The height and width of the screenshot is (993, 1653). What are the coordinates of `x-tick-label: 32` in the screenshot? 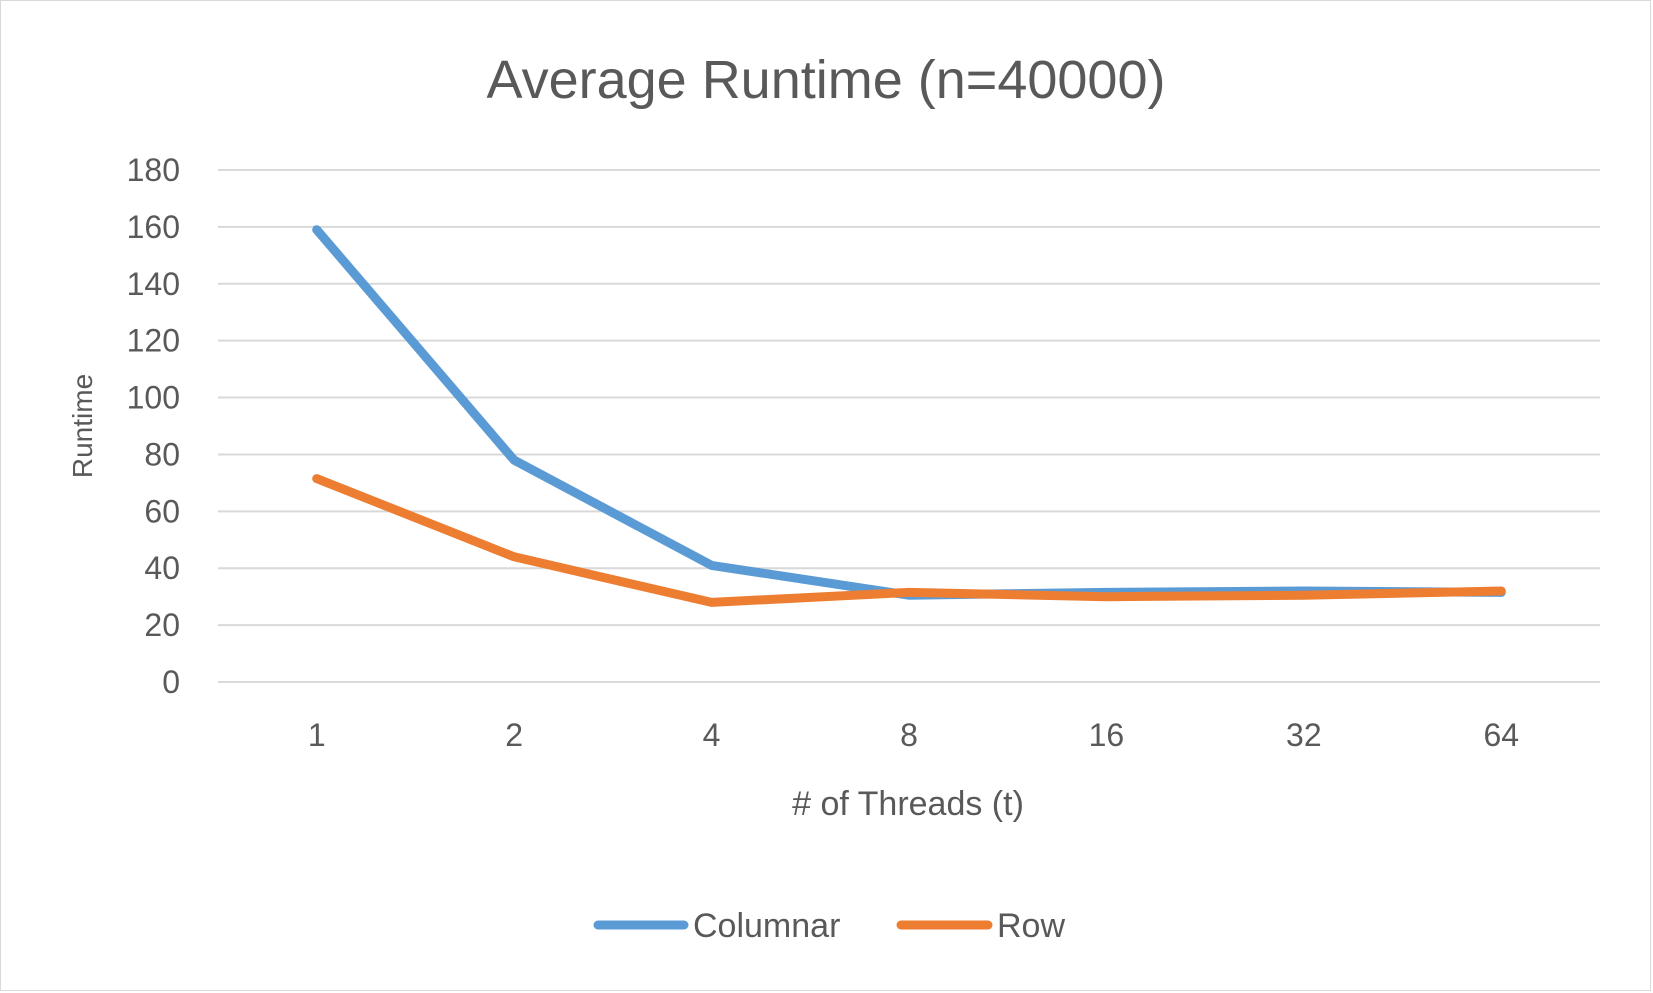 It's located at (1304, 735).